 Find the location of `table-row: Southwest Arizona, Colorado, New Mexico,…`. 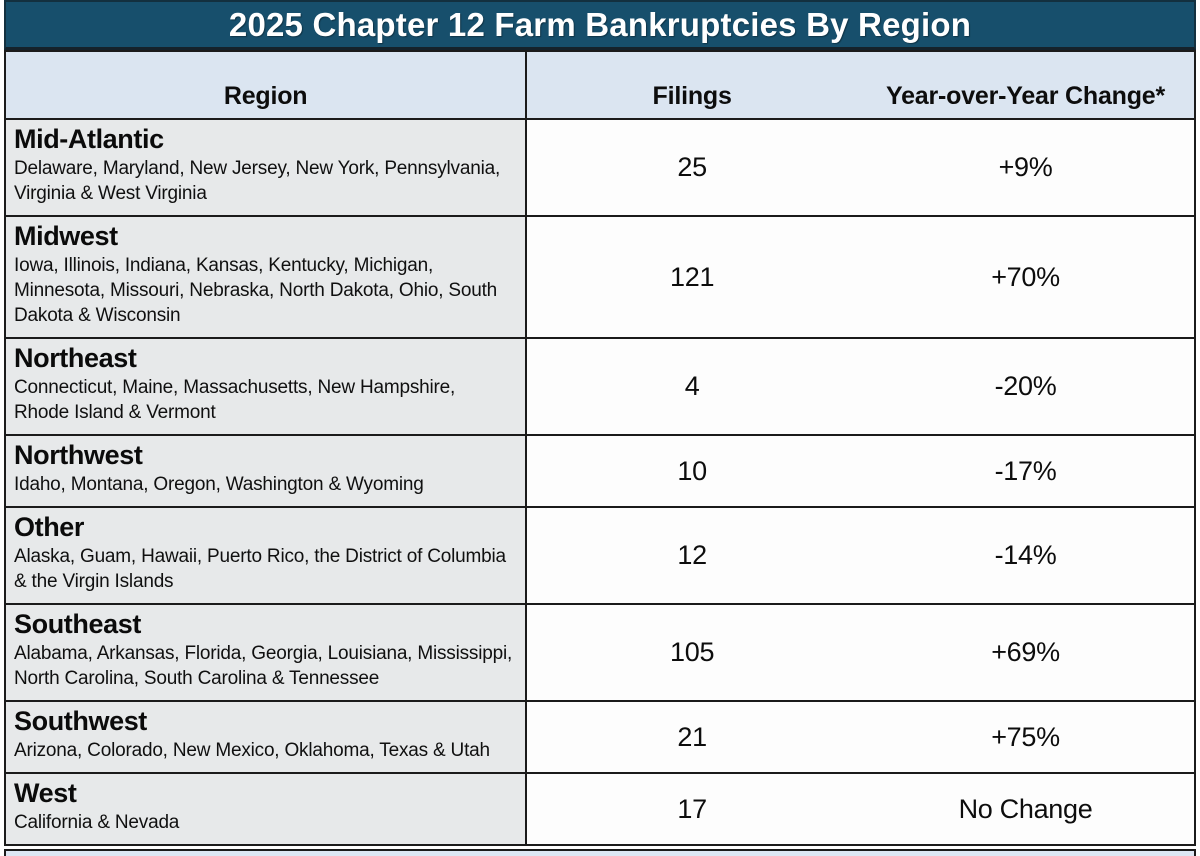

table-row: Southwest Arizona, Colorado, New Mexico,… is located at coordinates (599, 737).